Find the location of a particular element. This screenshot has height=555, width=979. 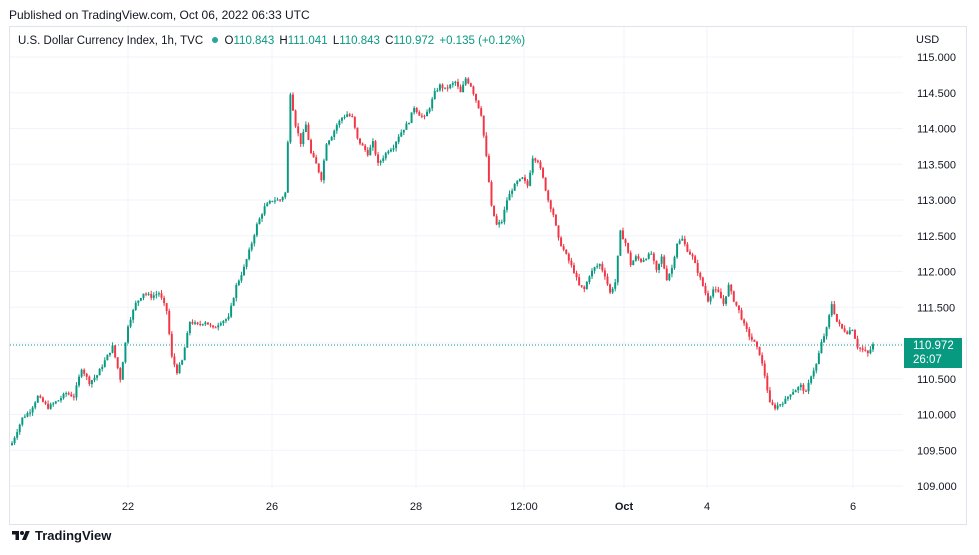

tradingview-logo-icon is located at coordinates (21, 535).